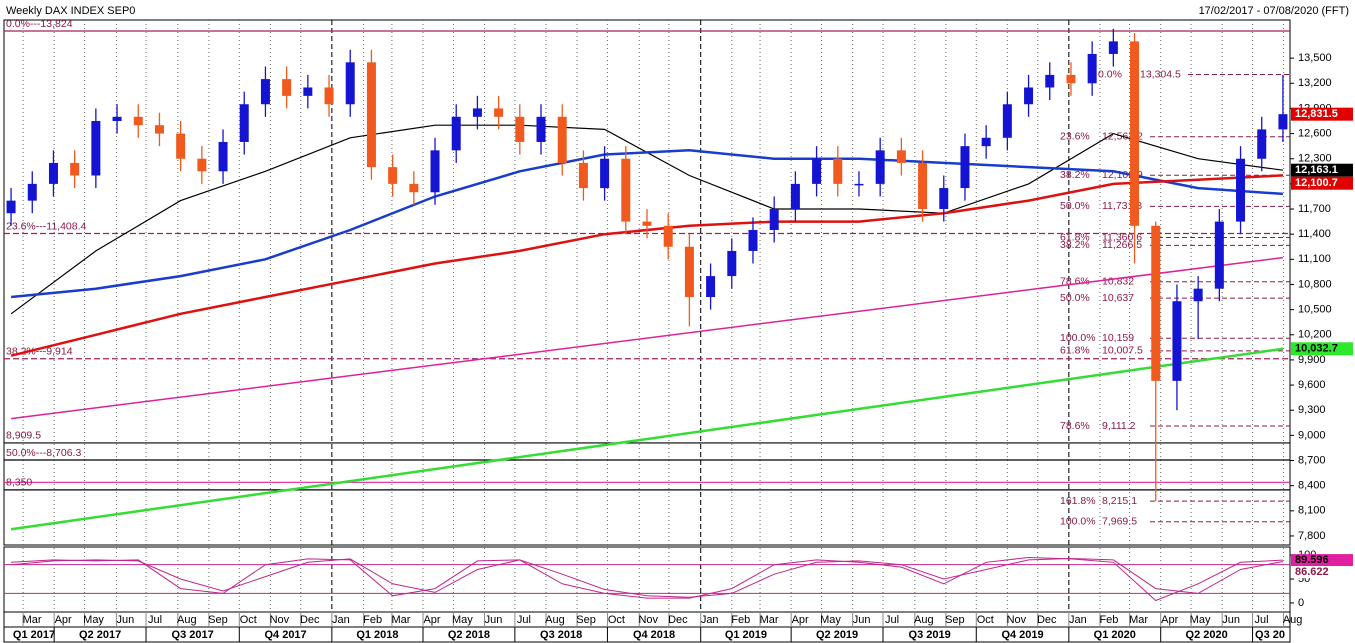  I want to click on price-tag-label: 12,831.5, so click(1316, 114).